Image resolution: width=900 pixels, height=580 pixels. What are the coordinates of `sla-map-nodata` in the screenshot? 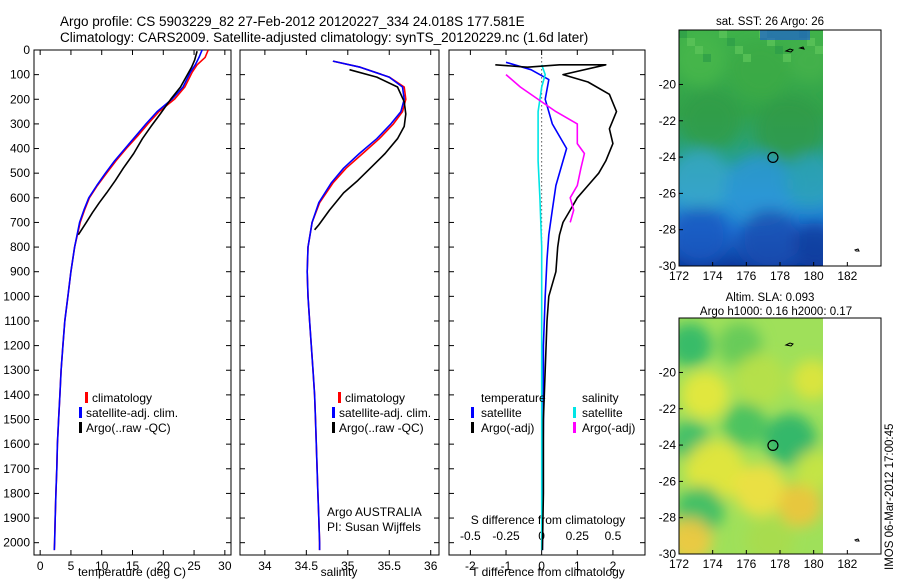 It's located at (852, 436).